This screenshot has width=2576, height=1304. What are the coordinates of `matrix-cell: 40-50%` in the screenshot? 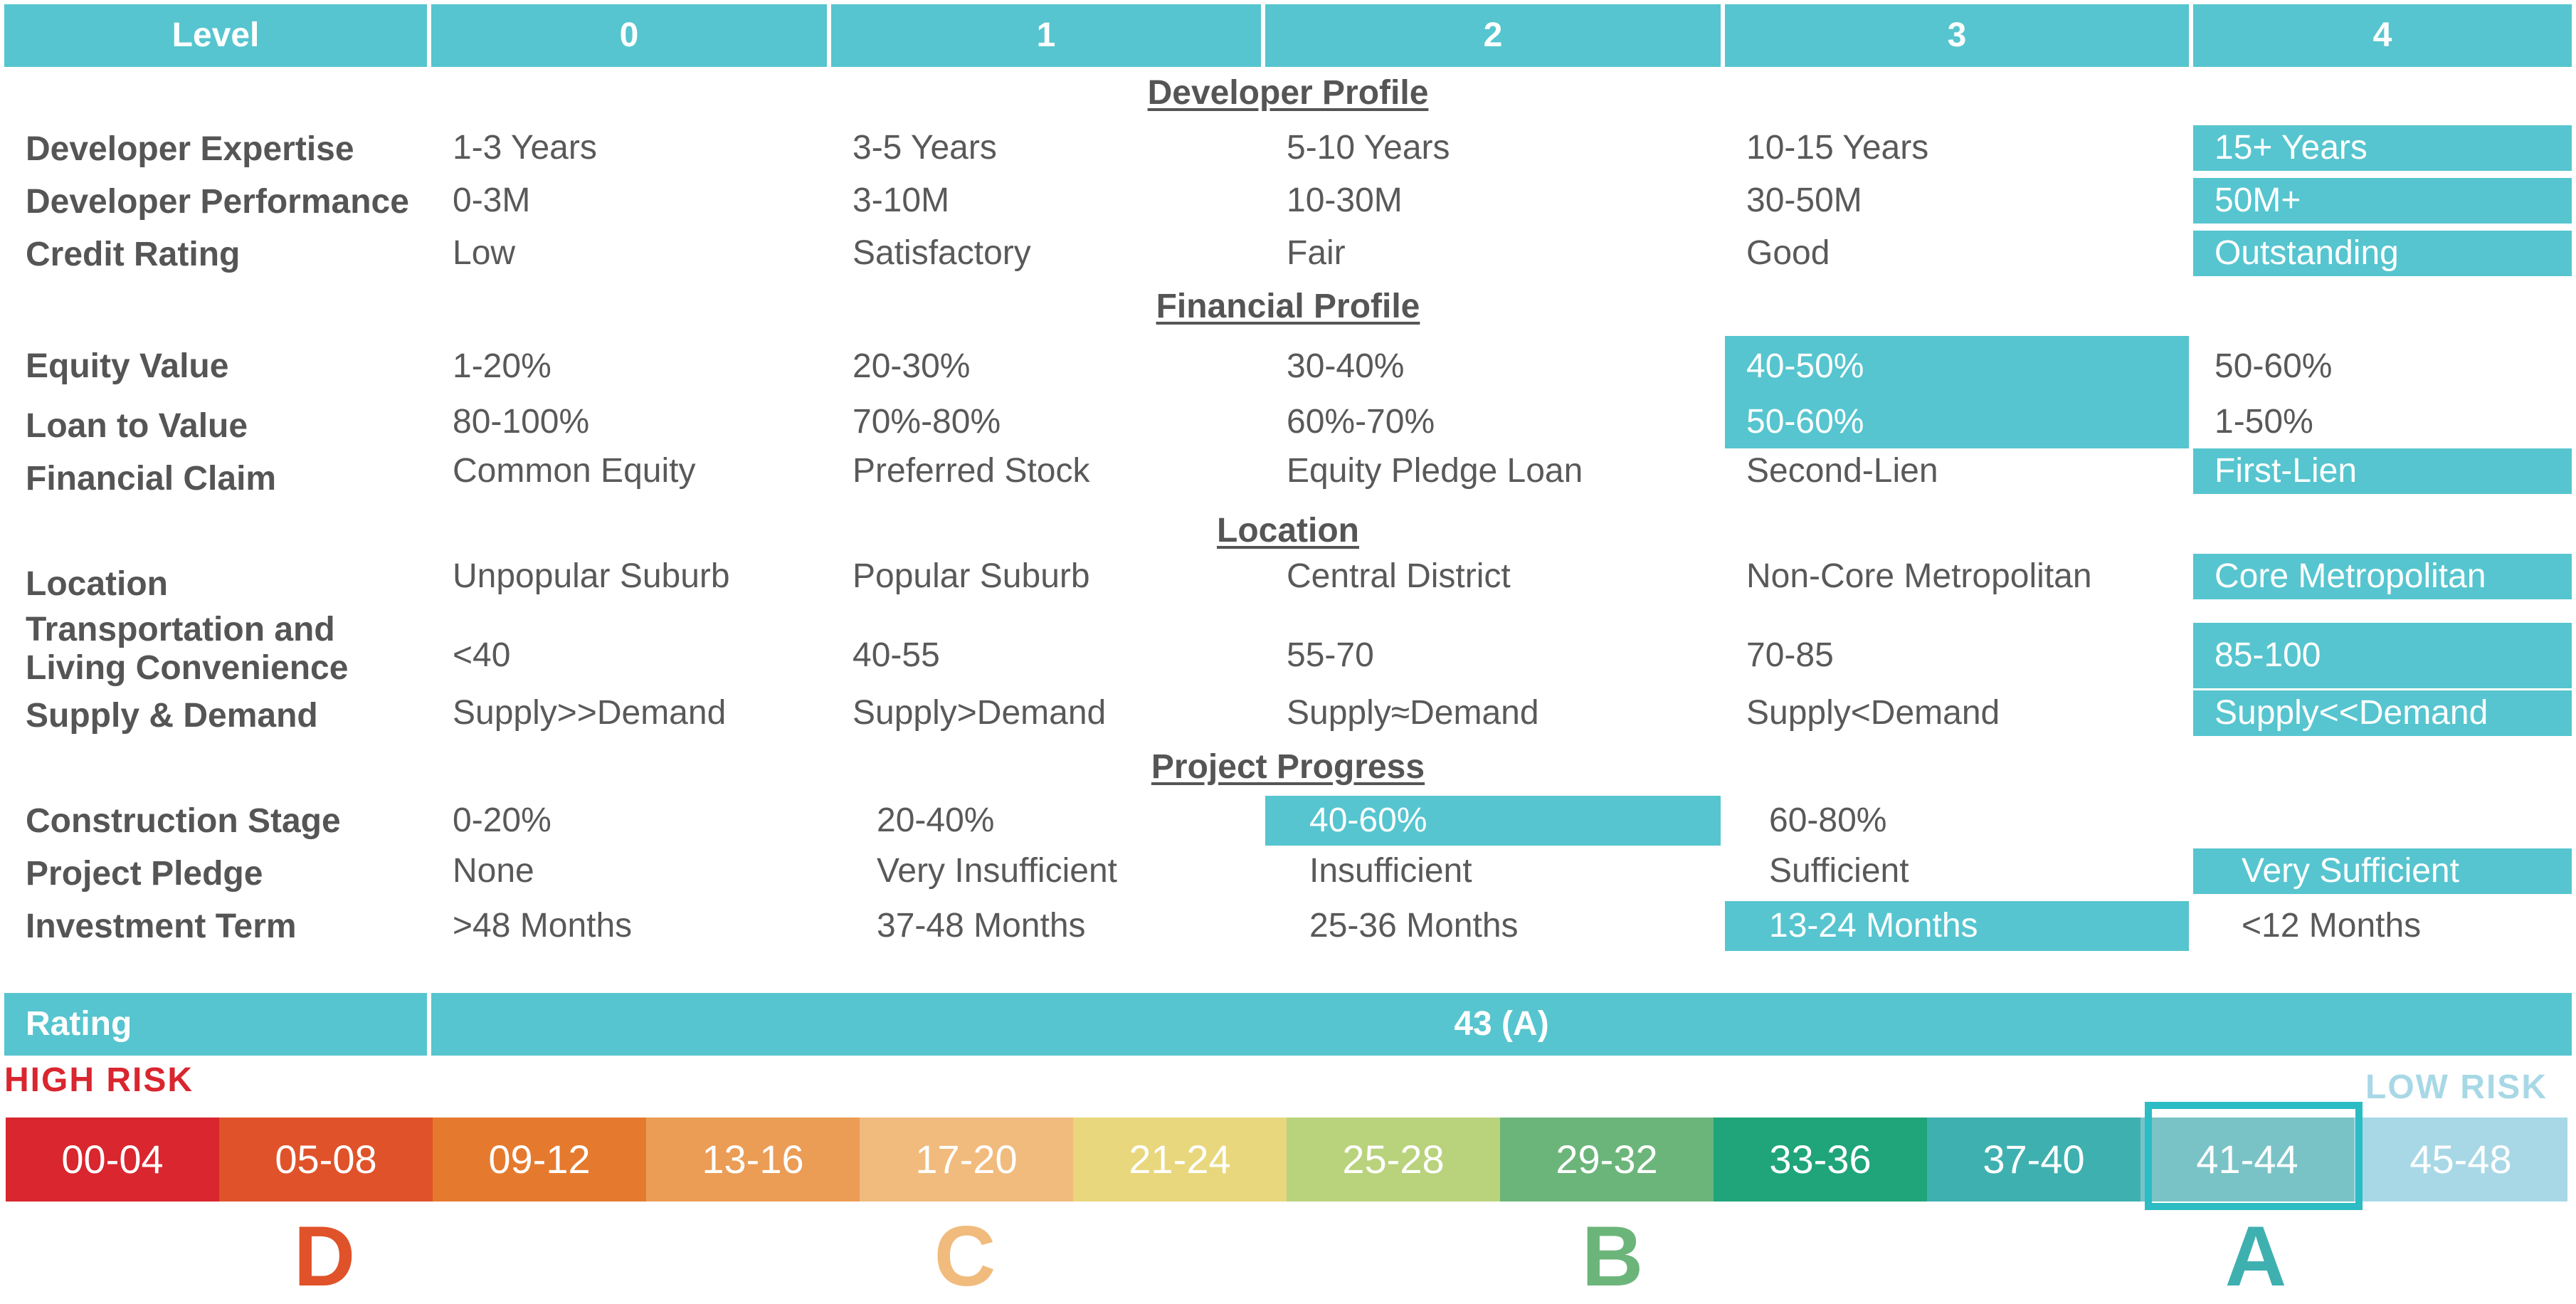 It's located at (1957, 366).